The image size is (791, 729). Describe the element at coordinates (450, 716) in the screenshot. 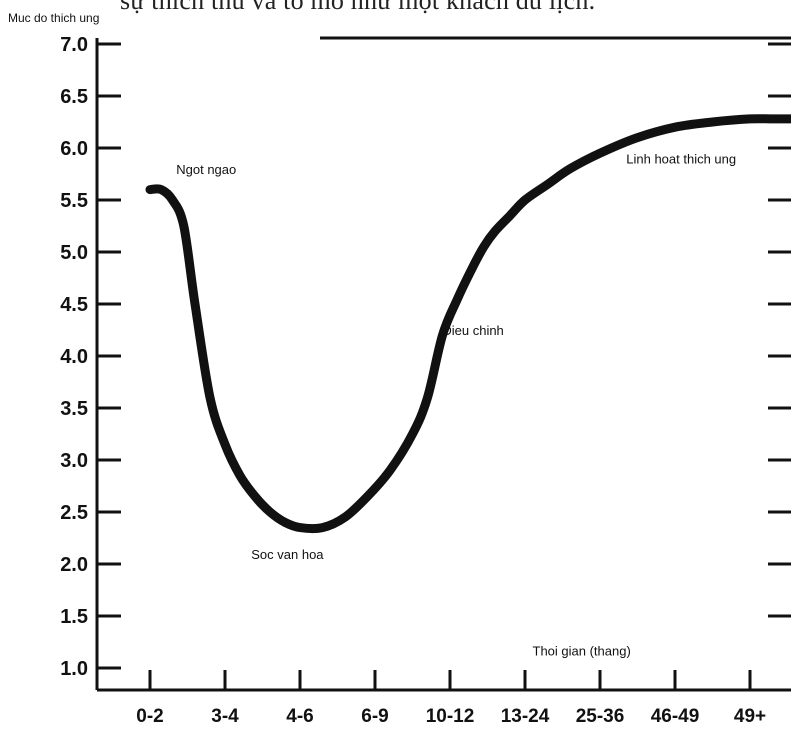

I see `x-tick-label: 10-12` at that location.